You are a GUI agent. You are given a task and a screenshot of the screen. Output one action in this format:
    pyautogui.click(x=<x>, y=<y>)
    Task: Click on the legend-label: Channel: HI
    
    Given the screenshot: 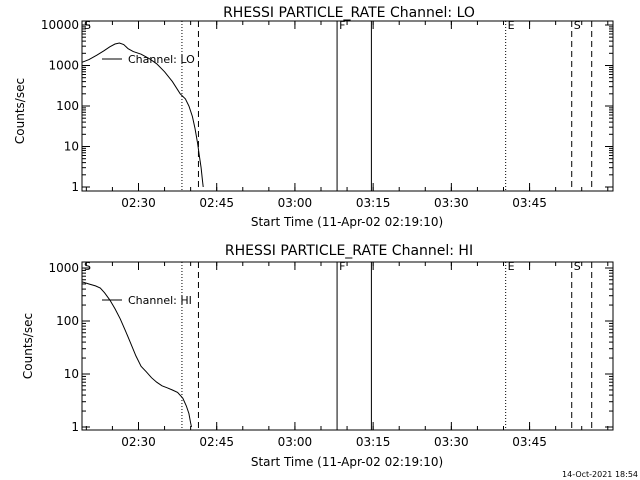 What is the action you would take?
    pyautogui.click(x=160, y=300)
    